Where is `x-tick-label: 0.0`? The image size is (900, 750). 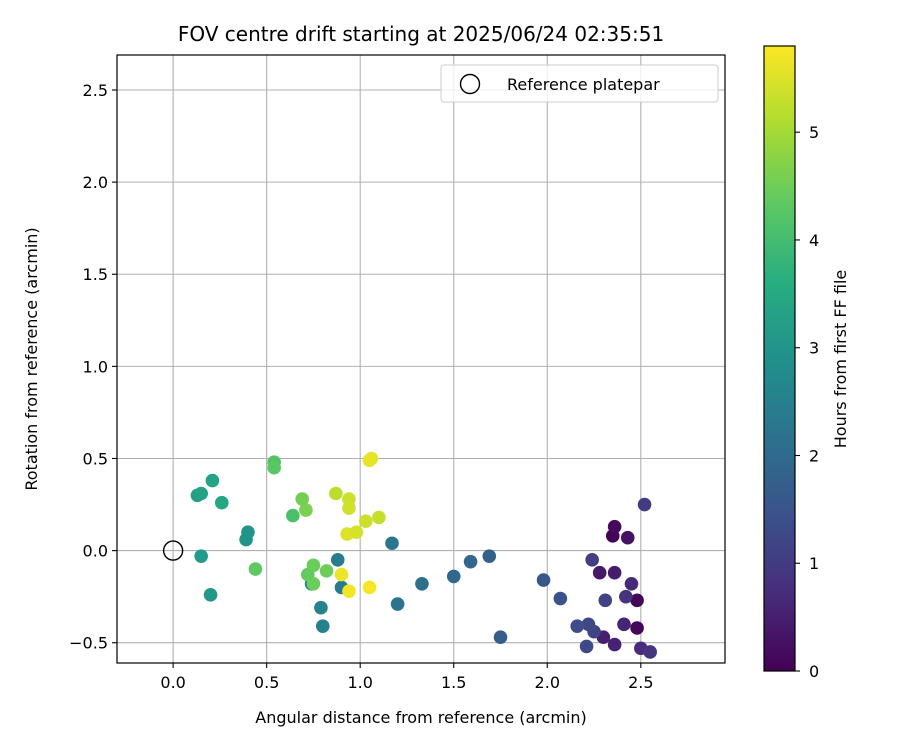 x-tick-label: 0.0 is located at coordinates (172, 682).